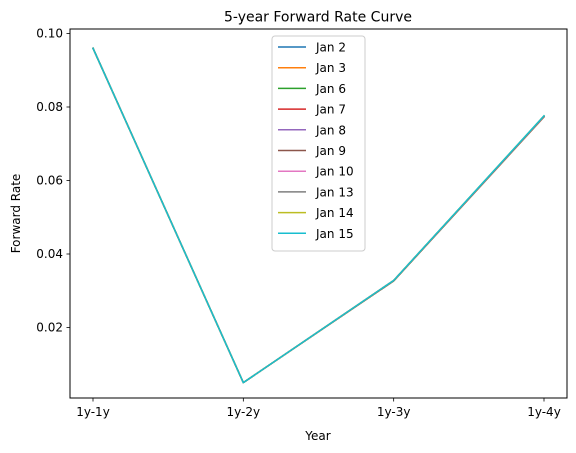 This screenshot has width=576, height=453. I want to click on y-axis-label: Forward Rate, so click(16, 214).